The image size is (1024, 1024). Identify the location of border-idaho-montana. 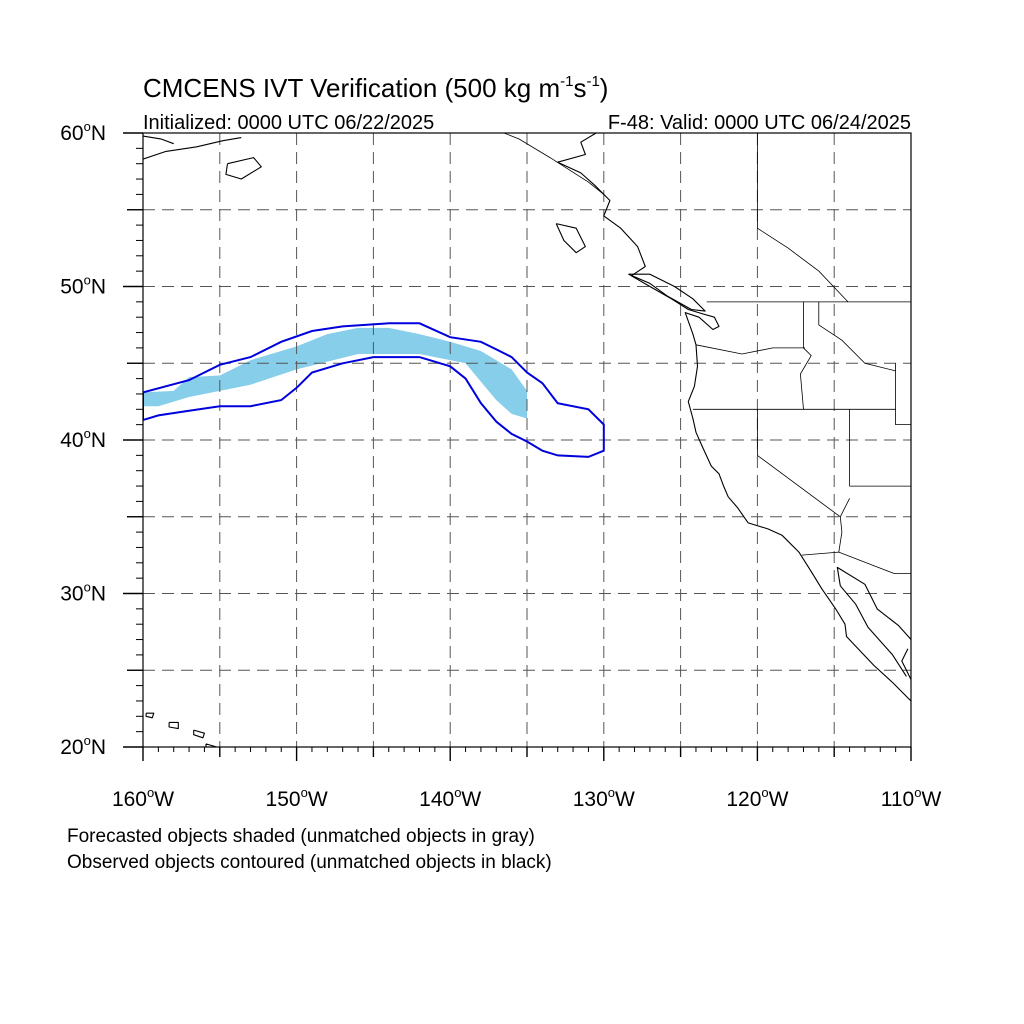
(857, 336).